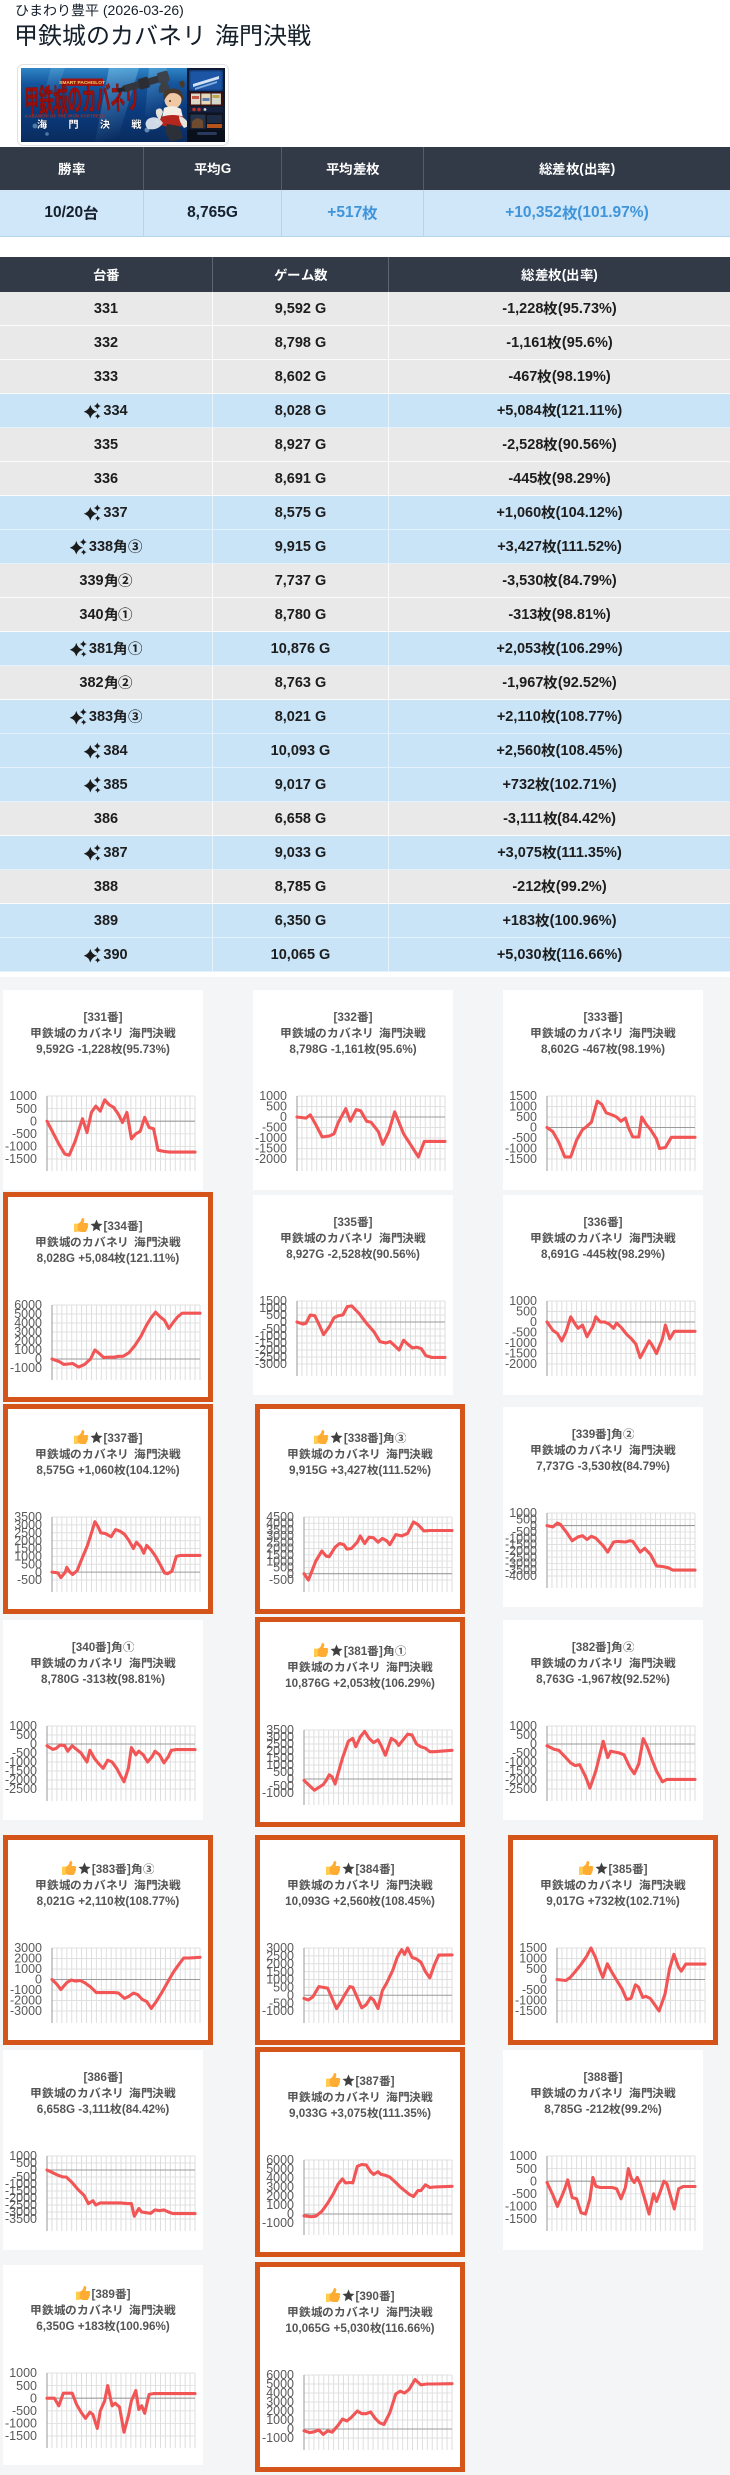 Image resolution: width=730 pixels, height=2475 pixels. Describe the element at coordinates (82, 83) in the screenshot. I see `svg-text: SMART PACHISLOT` at that location.